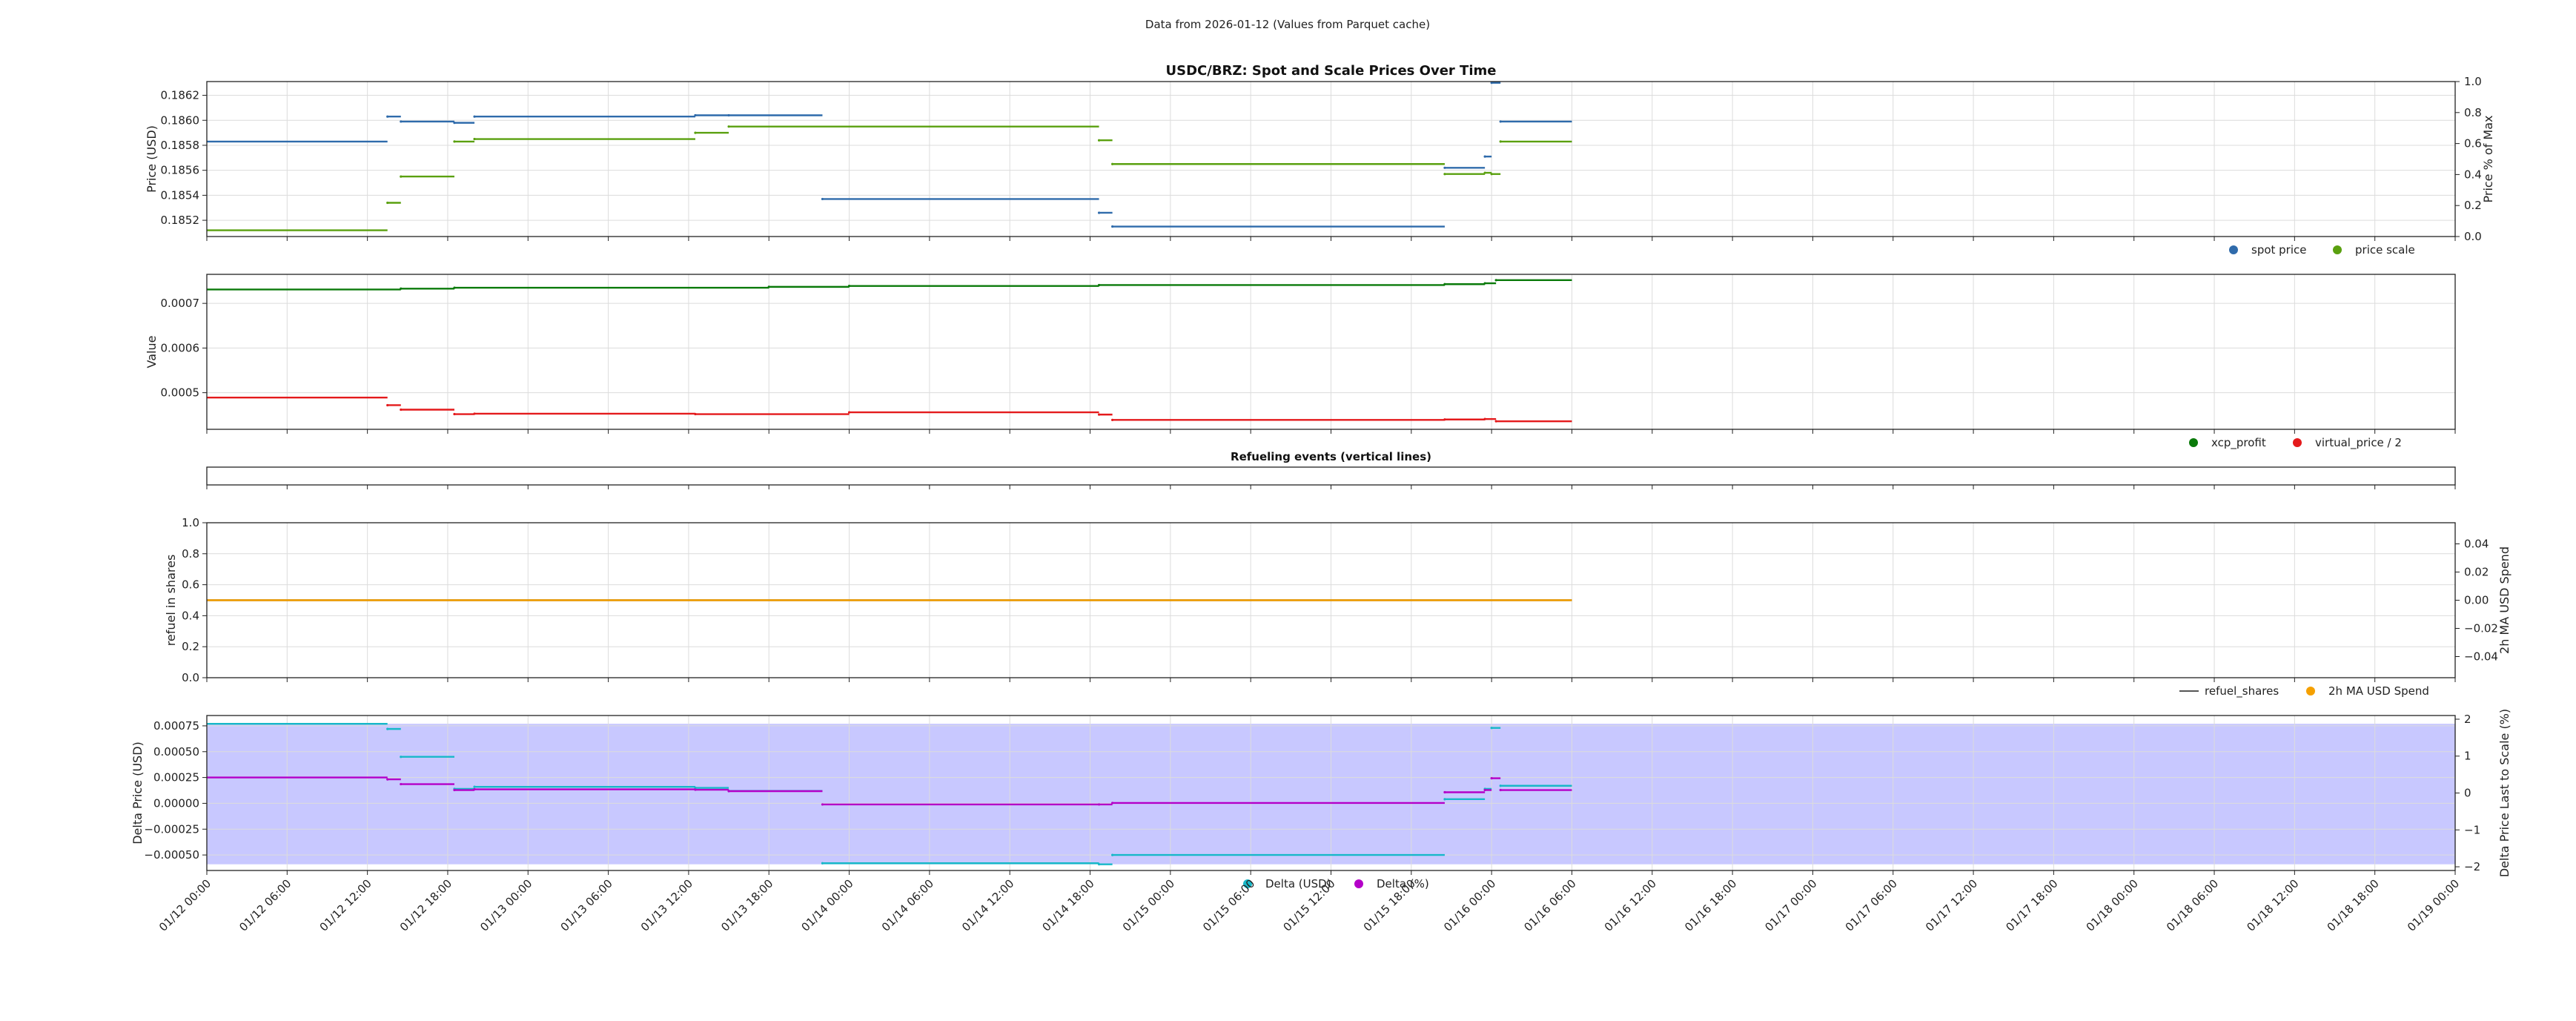 The width and height of the screenshot is (2576, 1021). What do you see at coordinates (190, 615) in the screenshot?
I see `y-tick-label: 0.4` at bounding box center [190, 615].